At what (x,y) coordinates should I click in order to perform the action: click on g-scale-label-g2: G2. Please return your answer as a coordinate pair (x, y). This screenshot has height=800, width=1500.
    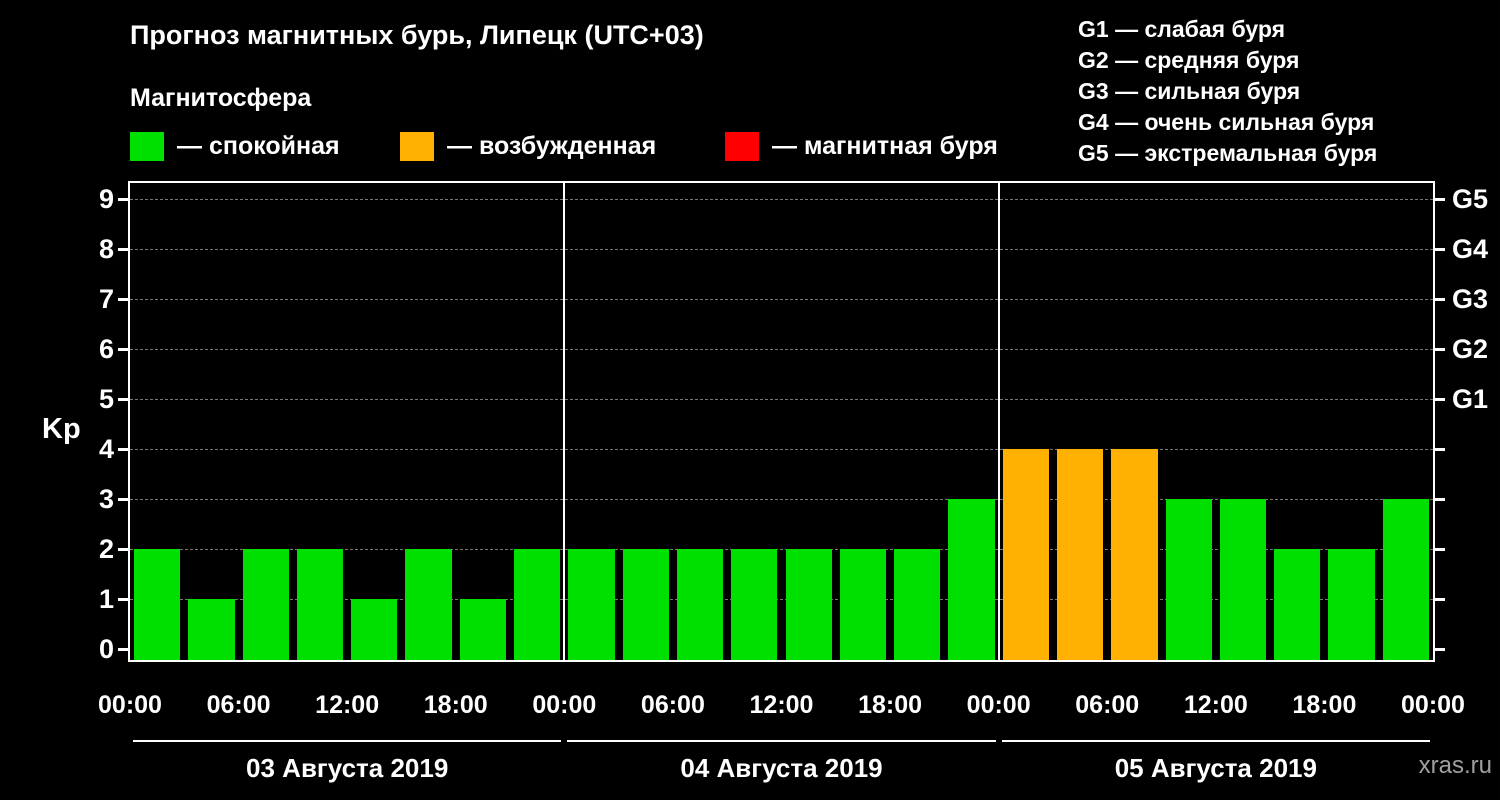
    Looking at the image, I should click on (1470, 349).